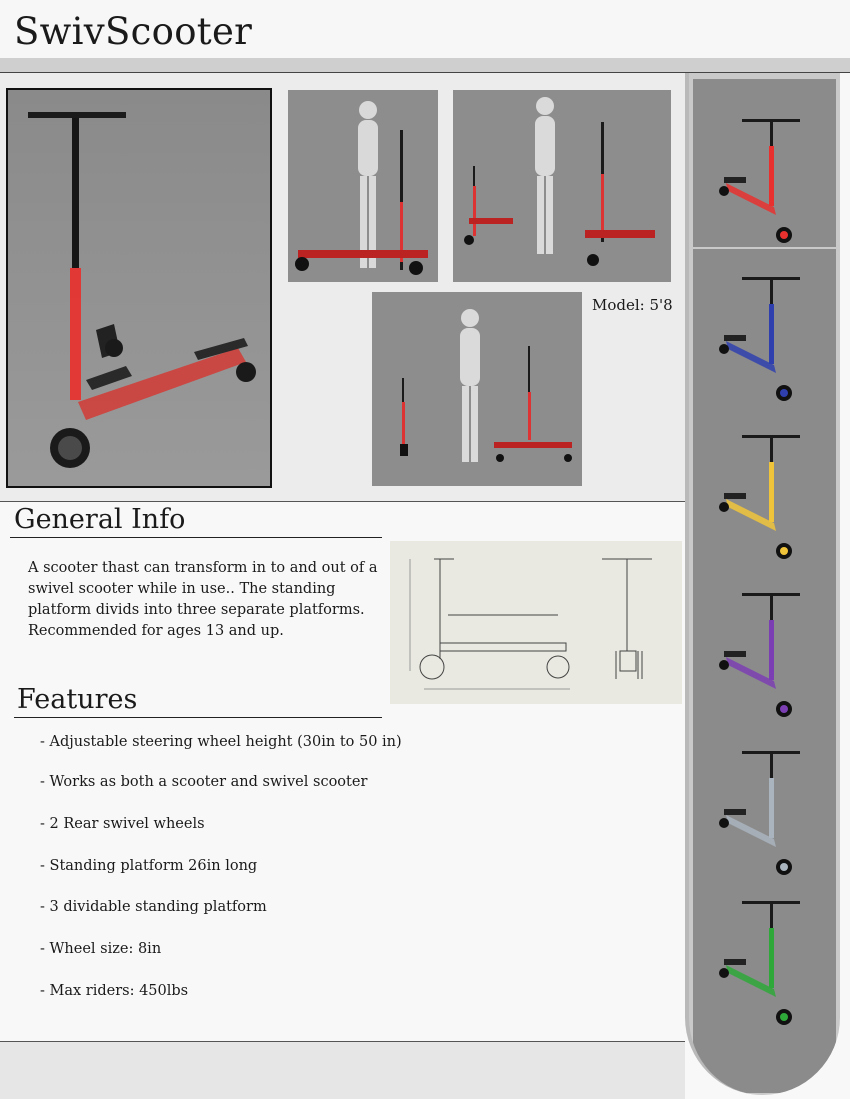 The image size is (850, 1099). What do you see at coordinates (196, 537) in the screenshot?
I see `general-info-rule` at bounding box center [196, 537].